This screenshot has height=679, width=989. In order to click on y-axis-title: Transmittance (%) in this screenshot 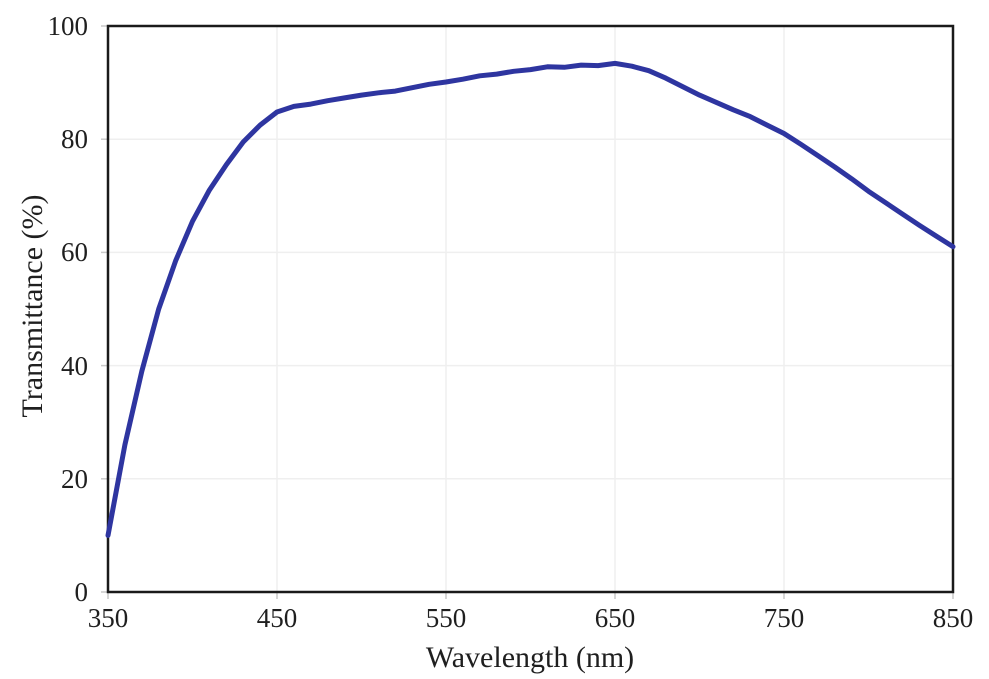, I will do `click(32, 306)`.